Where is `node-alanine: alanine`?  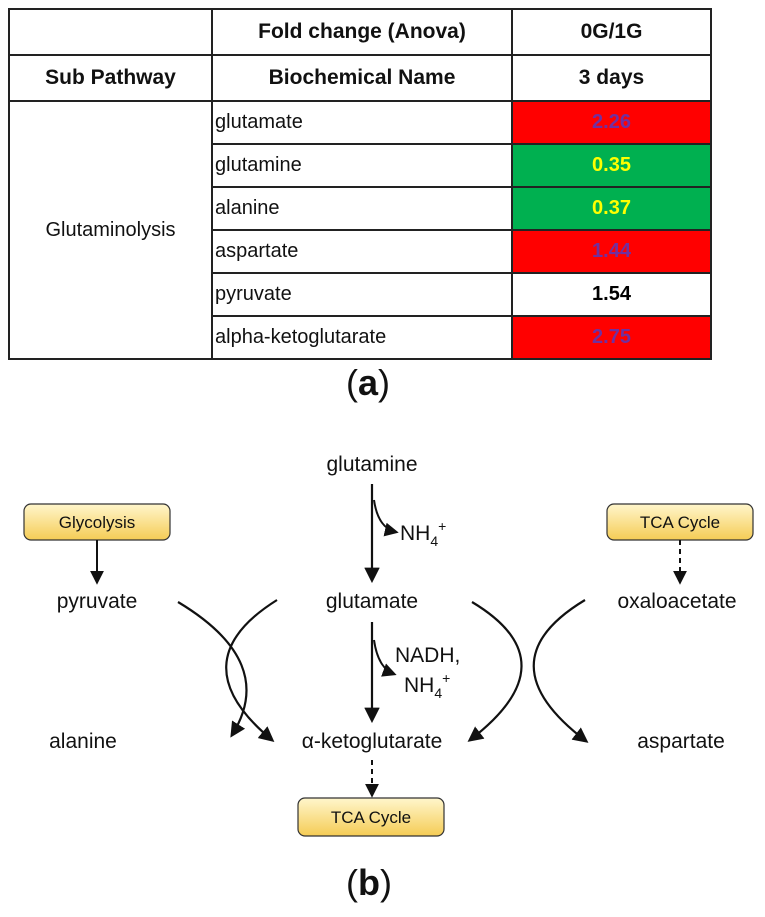 node-alanine: alanine is located at coordinates (83, 741).